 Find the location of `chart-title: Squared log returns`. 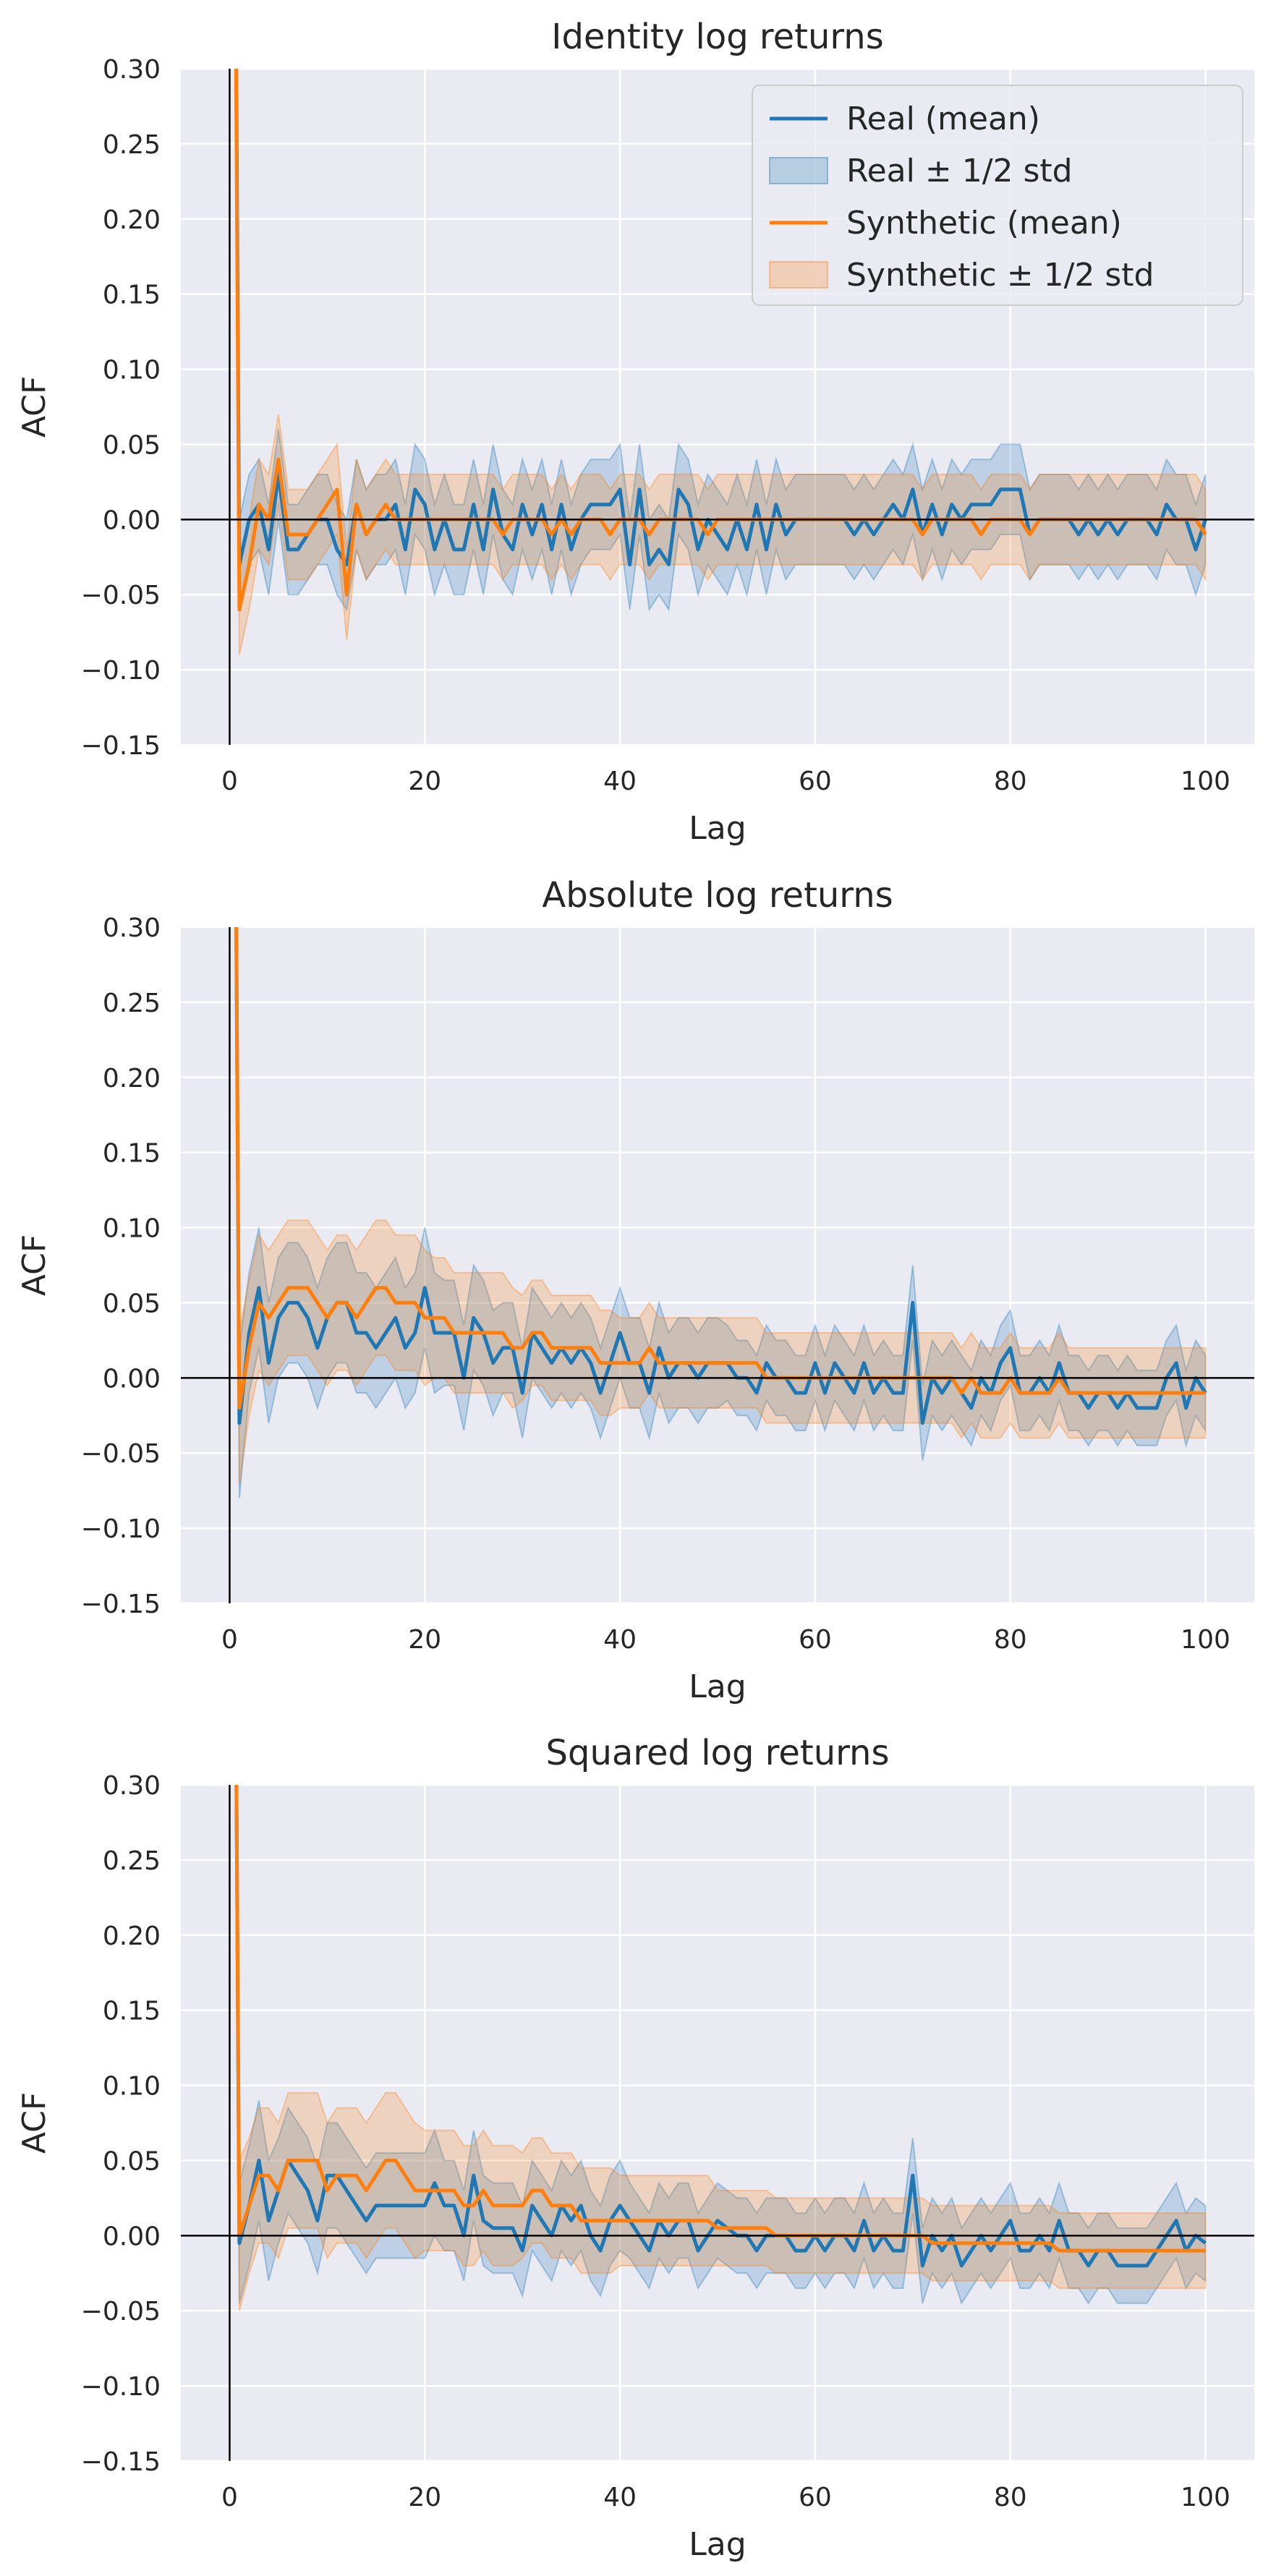

chart-title: Squared log returns is located at coordinates (718, 1753).